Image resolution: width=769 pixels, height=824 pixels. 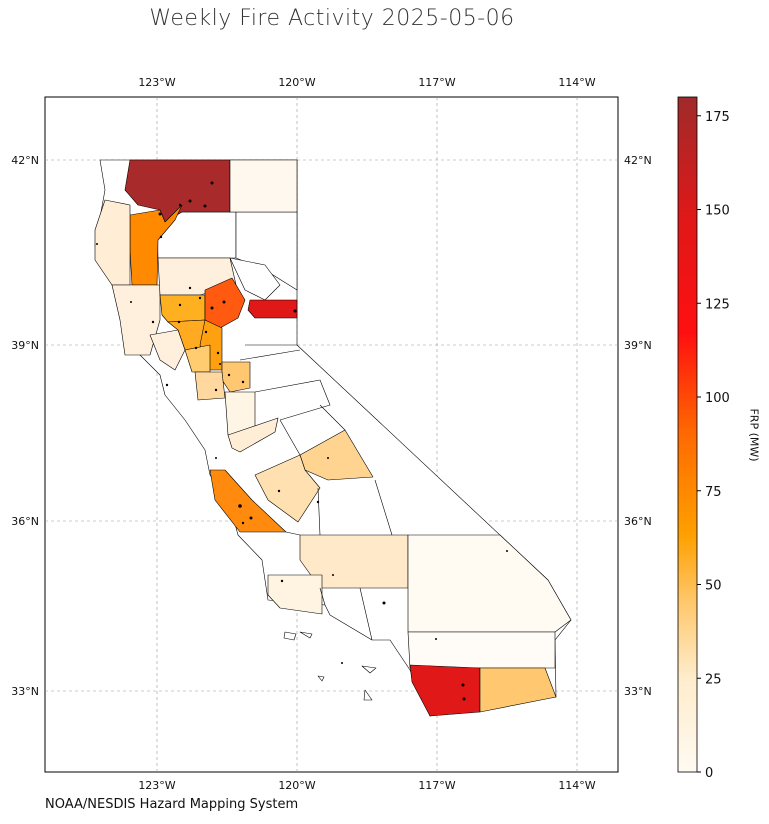 I want to click on colorbar-tick-label: 25, so click(x=713, y=679).